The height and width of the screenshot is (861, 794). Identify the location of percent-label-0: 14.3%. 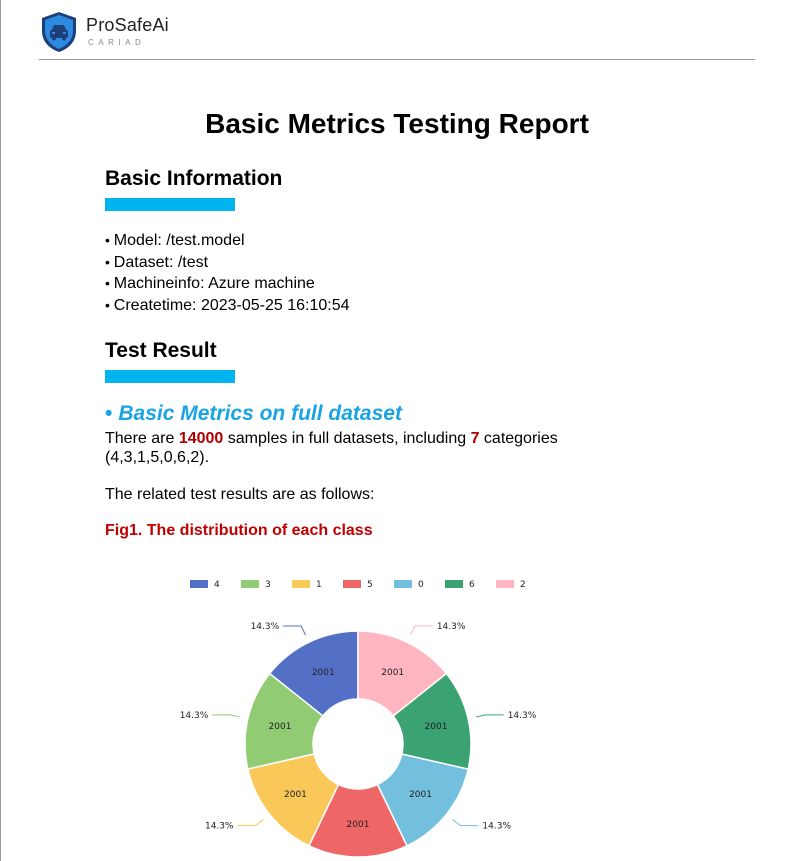
(496, 827).